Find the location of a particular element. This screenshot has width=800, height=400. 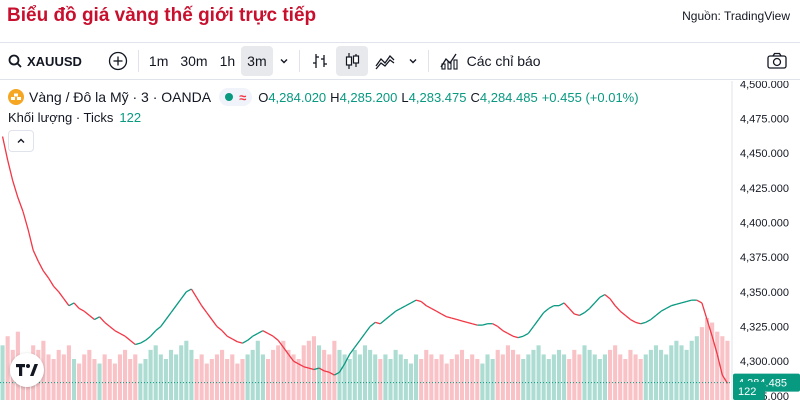

y-tick-label: 4,300.000 is located at coordinates (764, 362).